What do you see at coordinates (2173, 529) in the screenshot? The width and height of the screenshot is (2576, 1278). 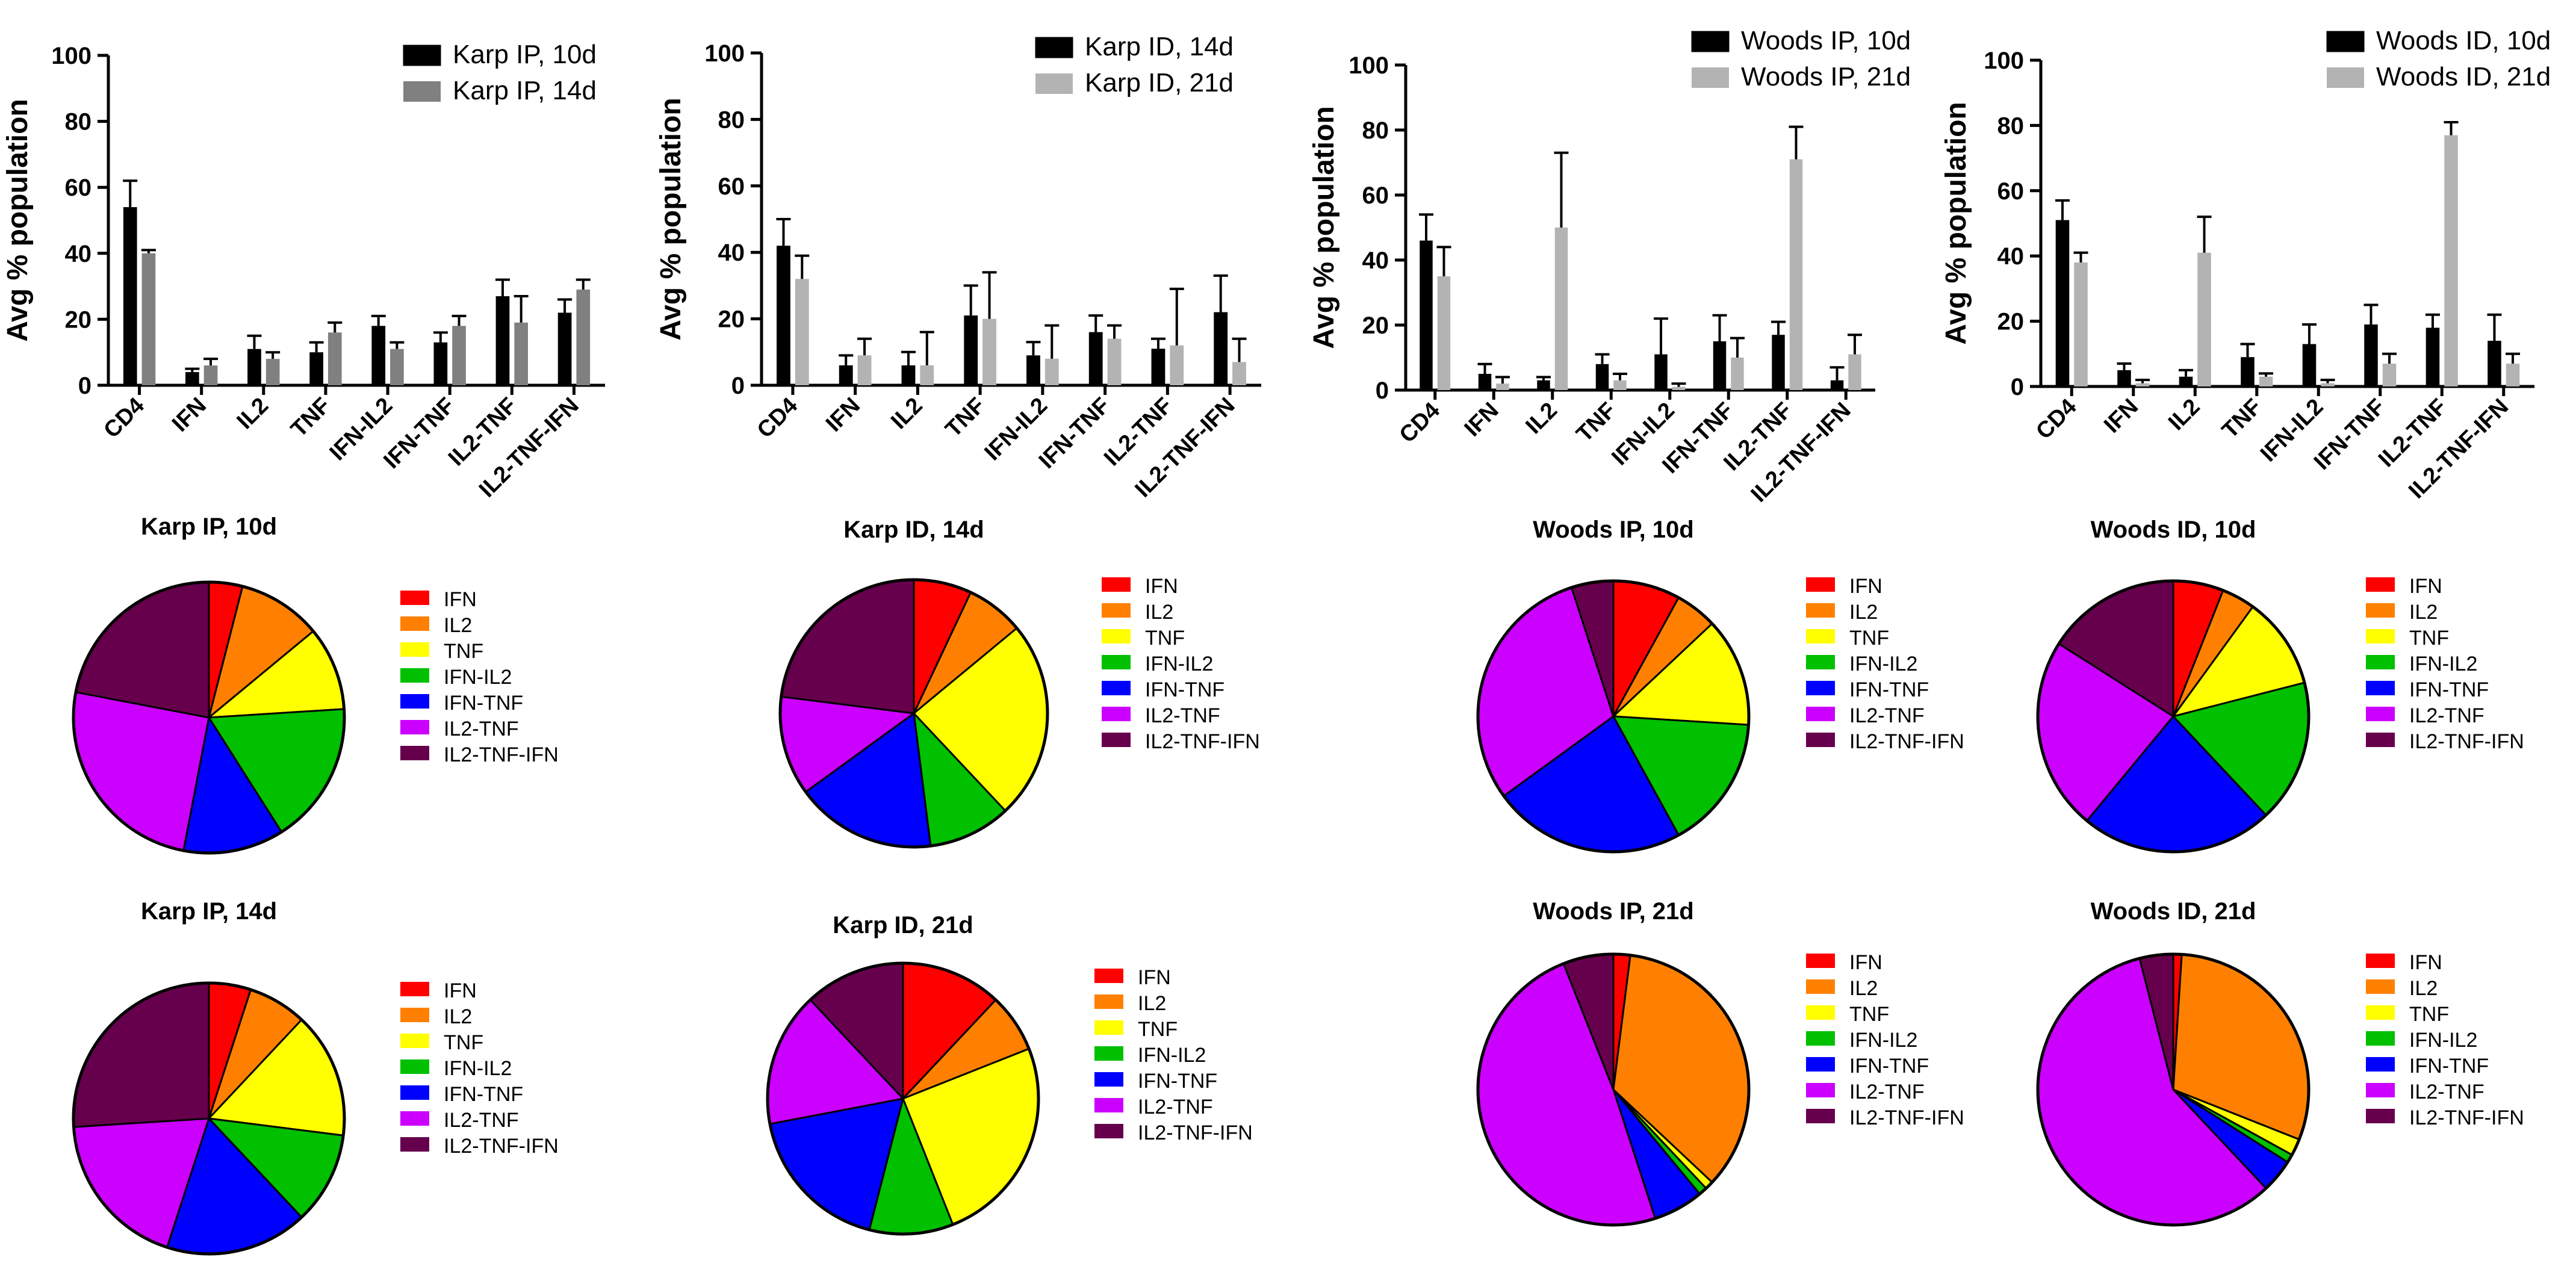 I see `pie-title: Woods ID, 10d` at bounding box center [2173, 529].